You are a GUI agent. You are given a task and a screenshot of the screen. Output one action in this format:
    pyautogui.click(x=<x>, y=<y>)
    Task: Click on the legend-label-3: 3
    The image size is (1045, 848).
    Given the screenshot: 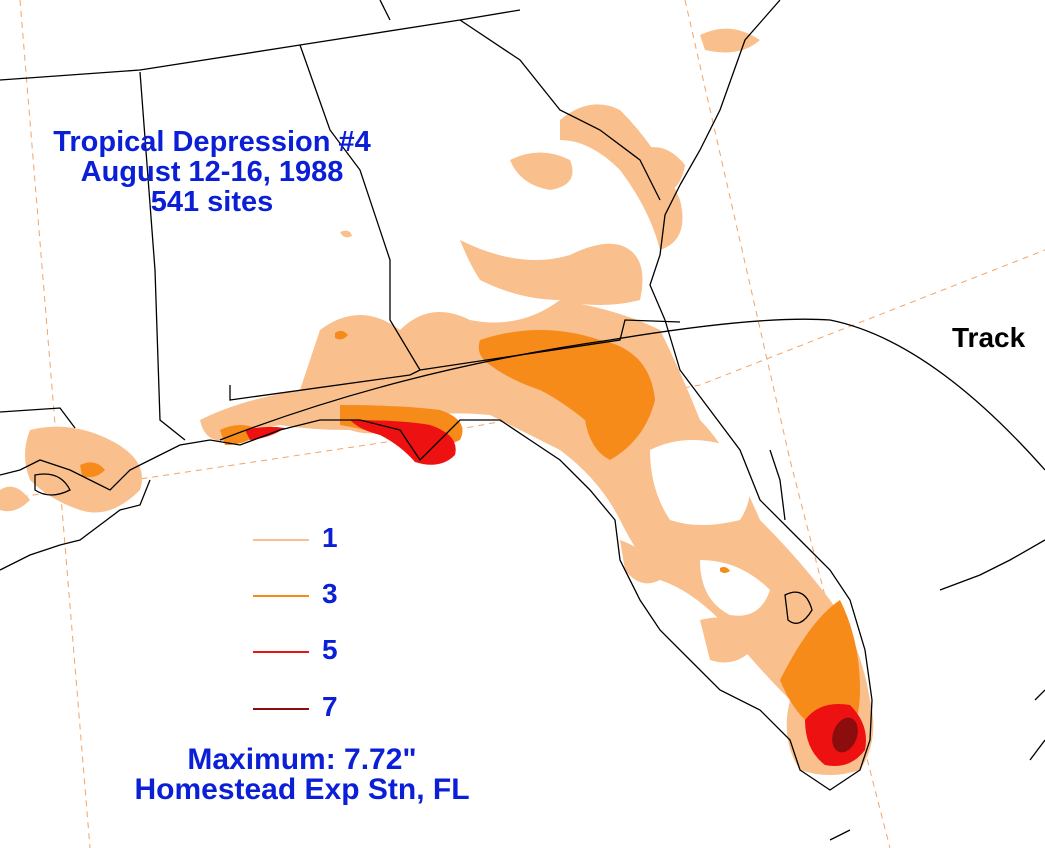 What is the action you would take?
    pyautogui.click(x=330, y=593)
    